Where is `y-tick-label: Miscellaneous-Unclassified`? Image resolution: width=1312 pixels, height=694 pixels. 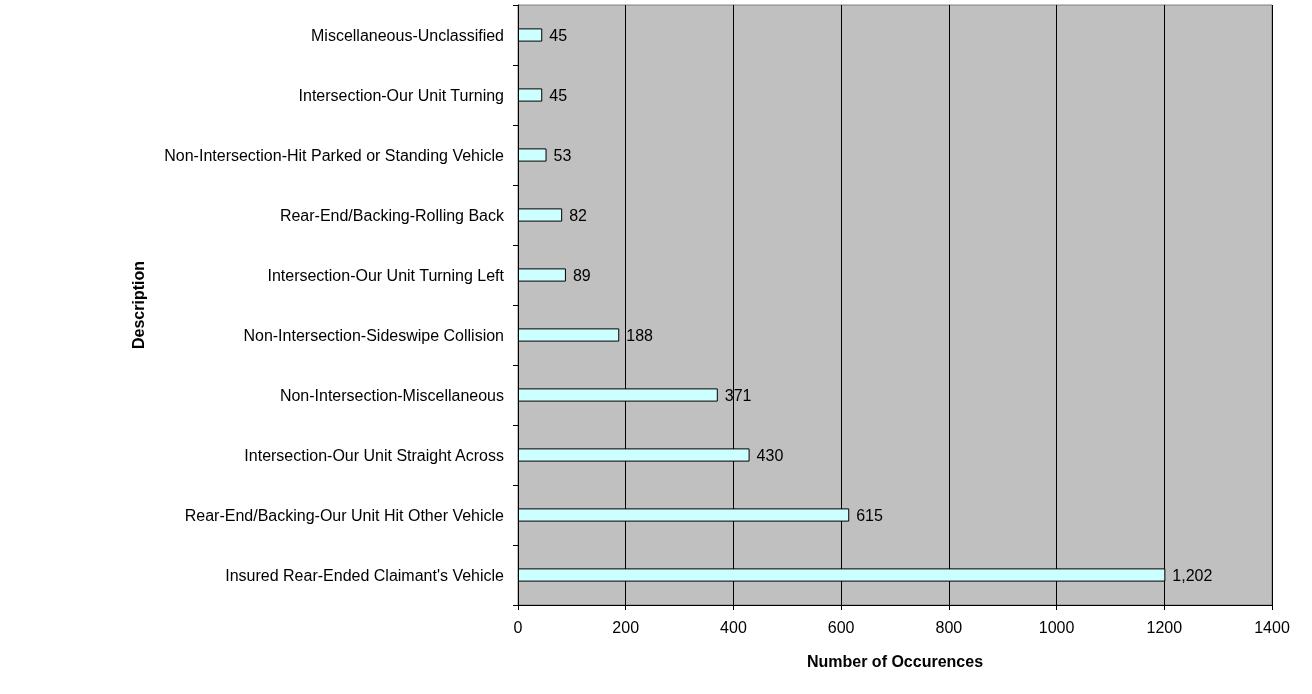
y-tick-label: Miscellaneous-Unclassified is located at coordinates (407, 35).